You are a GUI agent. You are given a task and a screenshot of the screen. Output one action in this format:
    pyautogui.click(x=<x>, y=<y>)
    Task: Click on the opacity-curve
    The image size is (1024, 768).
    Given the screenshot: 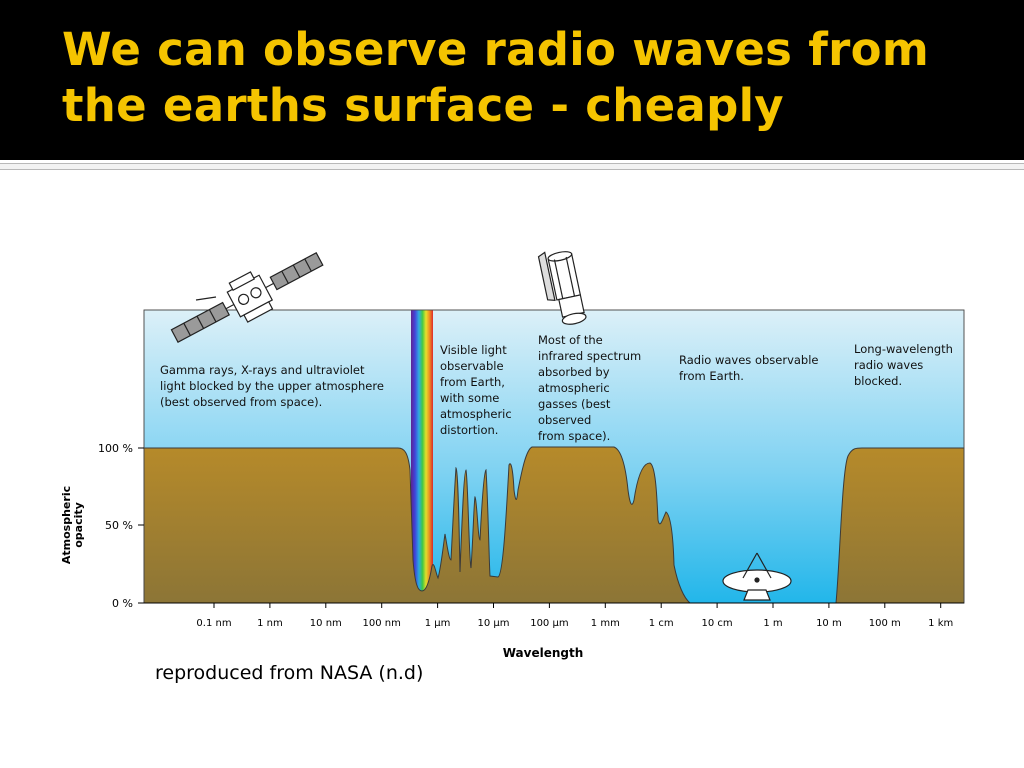 What is the action you would take?
    pyautogui.click(x=417, y=525)
    